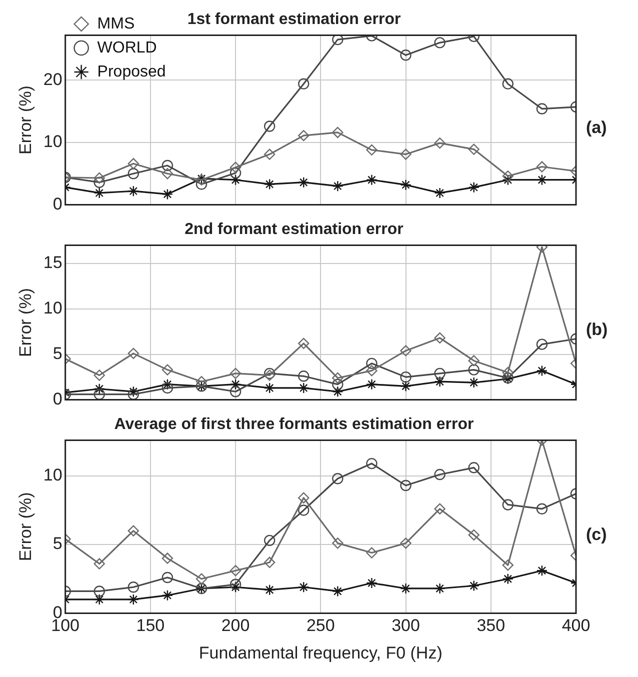  Describe the element at coordinates (116, 23) in the screenshot. I see `legend-label: MMS` at that location.